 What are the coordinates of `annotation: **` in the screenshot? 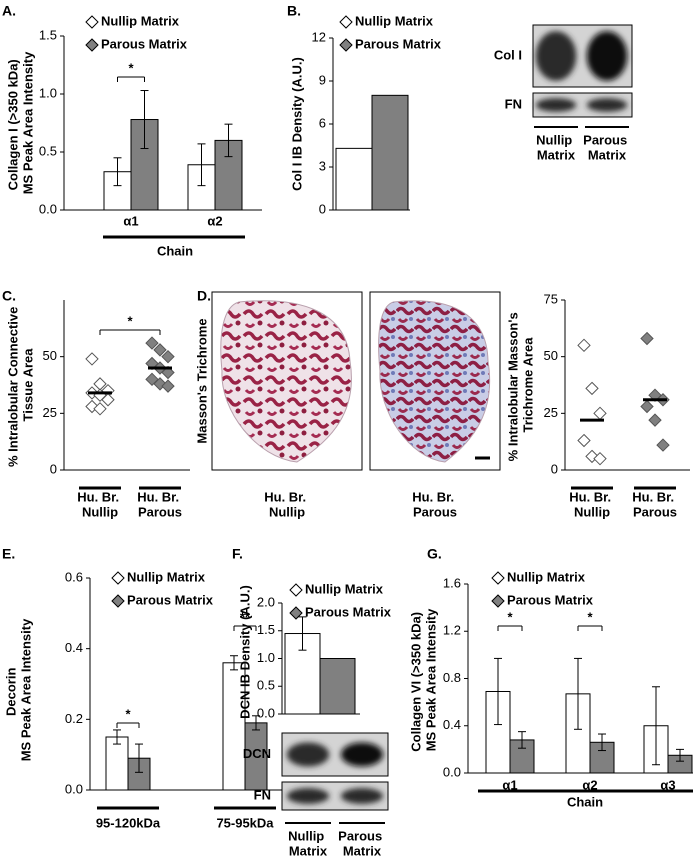 It's located at (245, 616).